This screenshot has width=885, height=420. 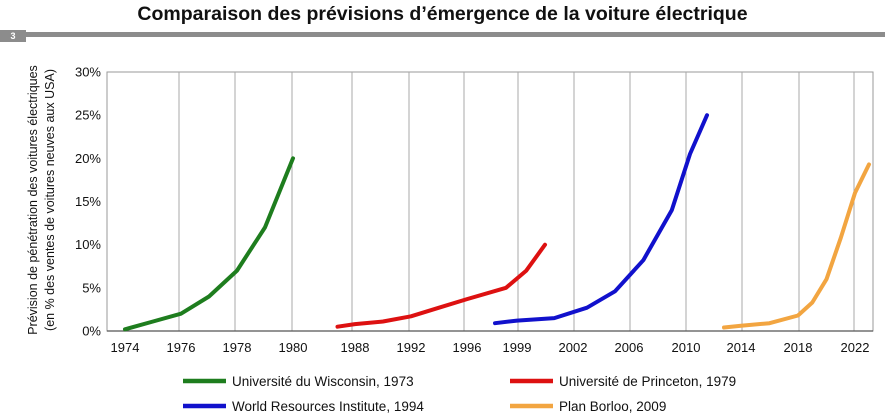 What do you see at coordinates (442, 34) in the screenshot?
I see `slide-header-bar` at bounding box center [442, 34].